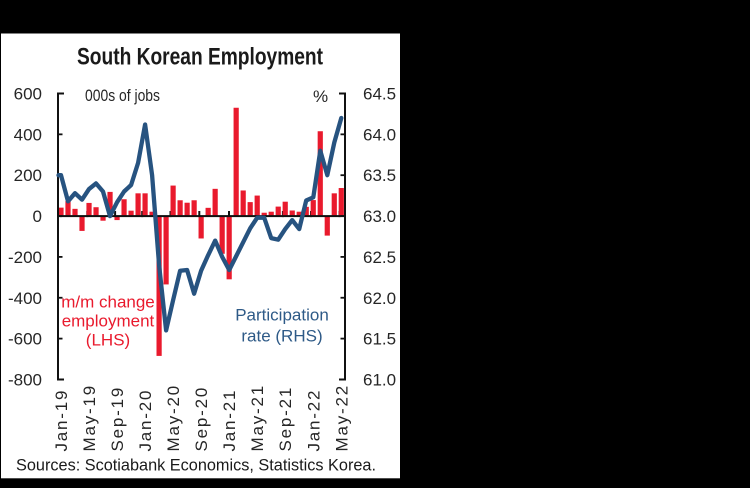 This screenshot has height=488, width=750. What do you see at coordinates (285, 419) in the screenshot?
I see `svg-text: Sep-21` at bounding box center [285, 419].